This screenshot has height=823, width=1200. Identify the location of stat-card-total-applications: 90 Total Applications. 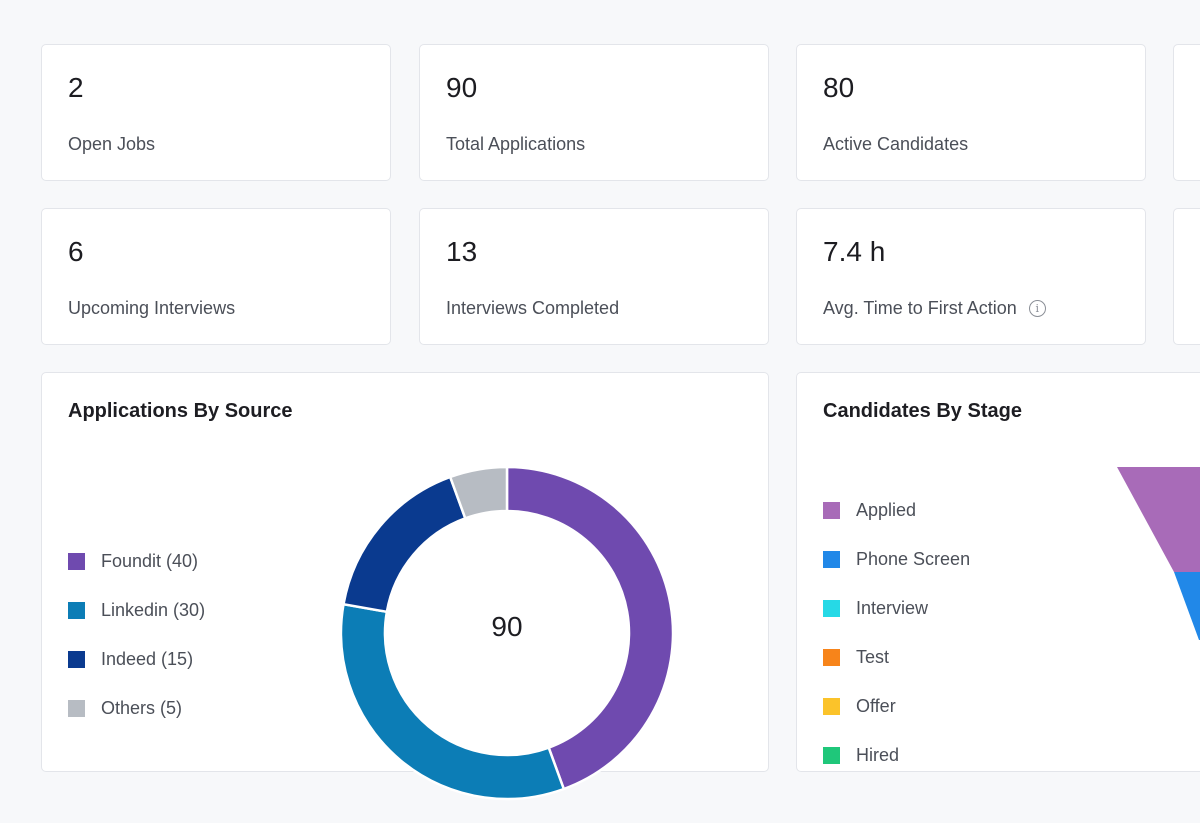
(594, 112).